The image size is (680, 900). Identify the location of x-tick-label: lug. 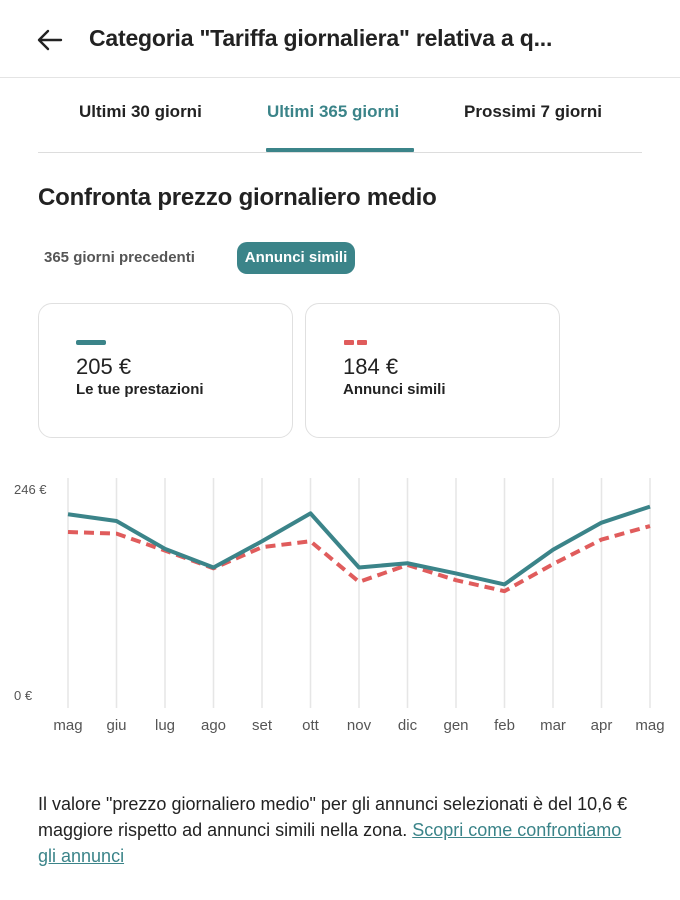
(165, 725).